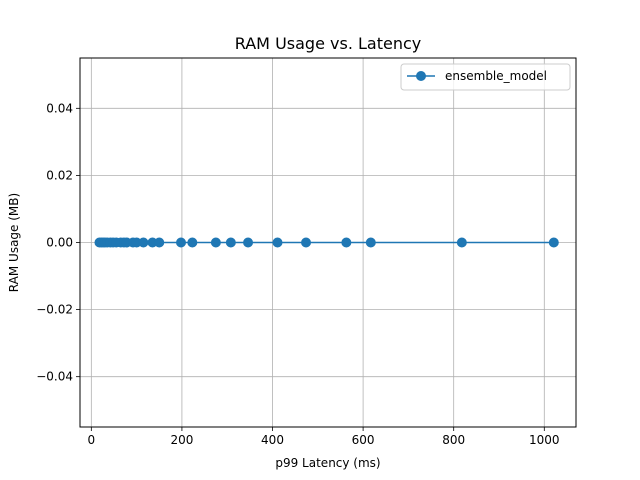  I want to click on x-tick-label: 600, so click(363, 440).